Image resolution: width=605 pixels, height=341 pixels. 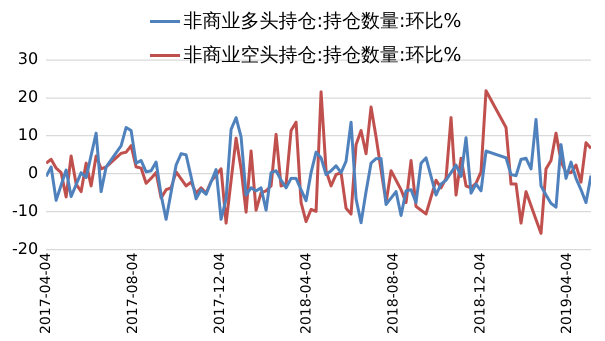 What do you see at coordinates (33, 172) in the screenshot?
I see `y-tick-label: 0` at bounding box center [33, 172].